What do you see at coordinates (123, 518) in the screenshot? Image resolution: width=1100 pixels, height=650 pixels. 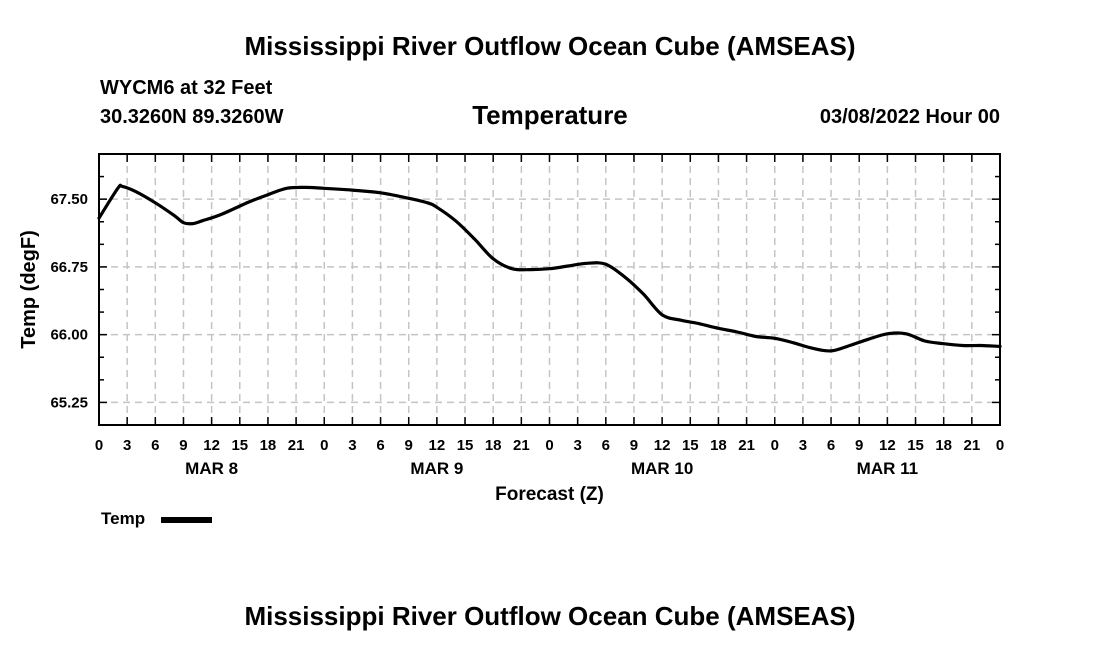 I see `legend-label: Temp` at bounding box center [123, 518].